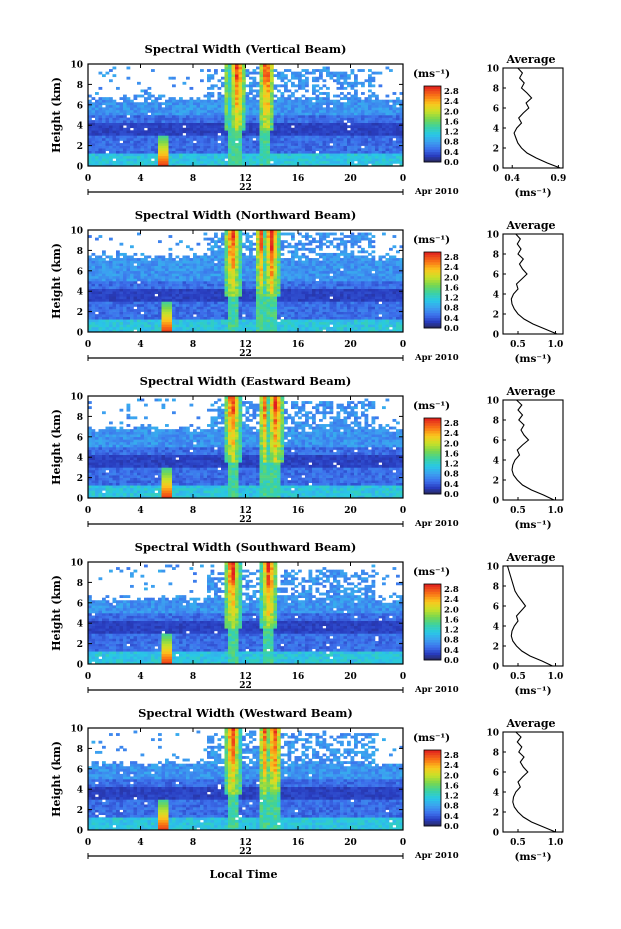 The width and height of the screenshot is (621, 929). What do you see at coordinates (432, 118) in the screenshot?
I see `colorbar-swatch` at bounding box center [432, 118].